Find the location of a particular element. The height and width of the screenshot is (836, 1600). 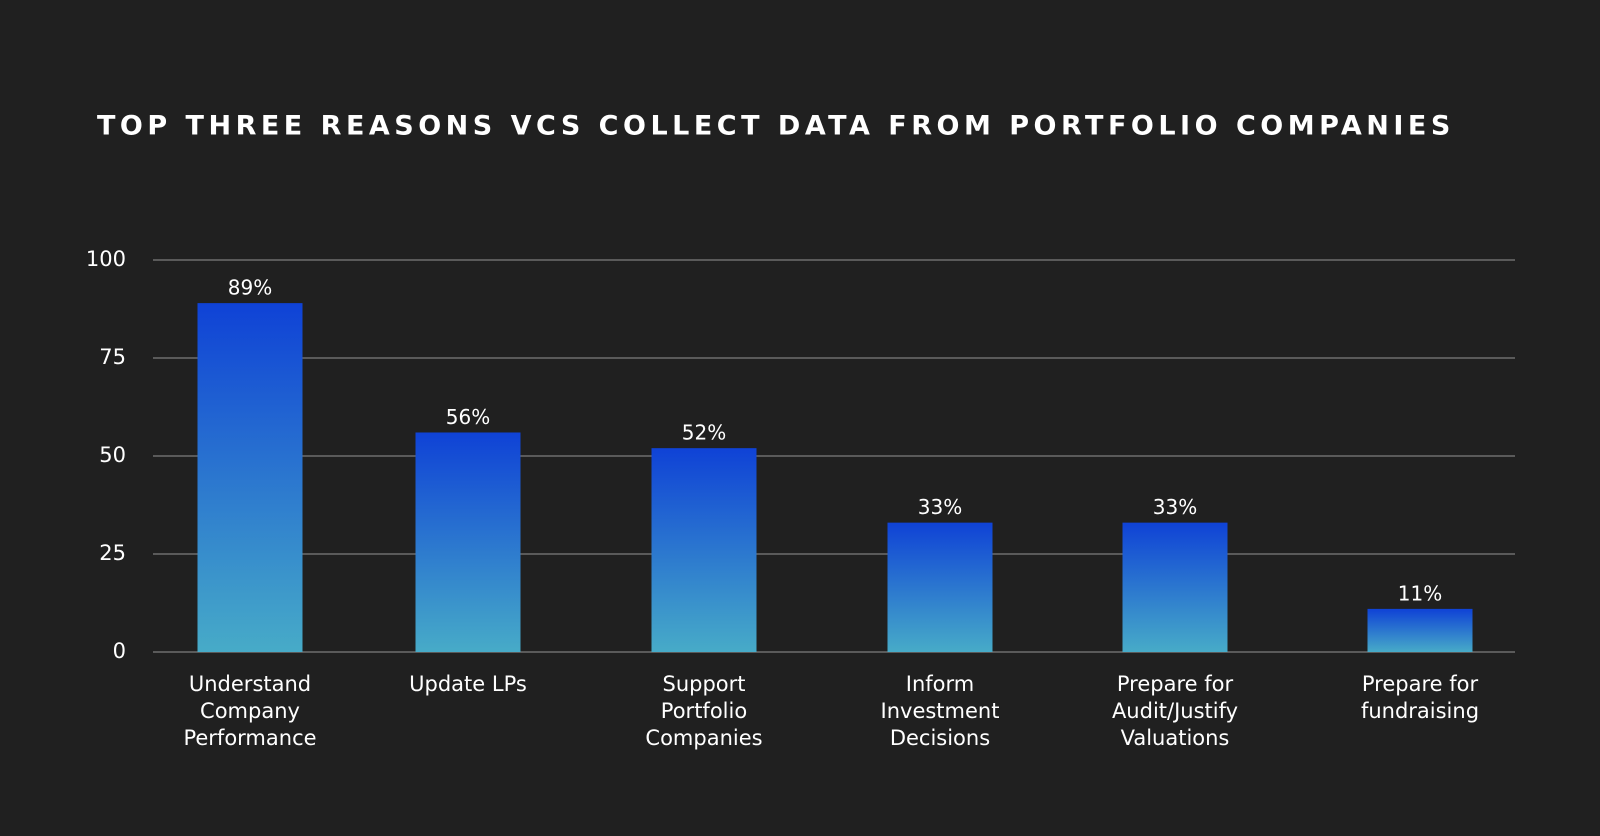

y-tick-label: 75 is located at coordinates (112, 357).